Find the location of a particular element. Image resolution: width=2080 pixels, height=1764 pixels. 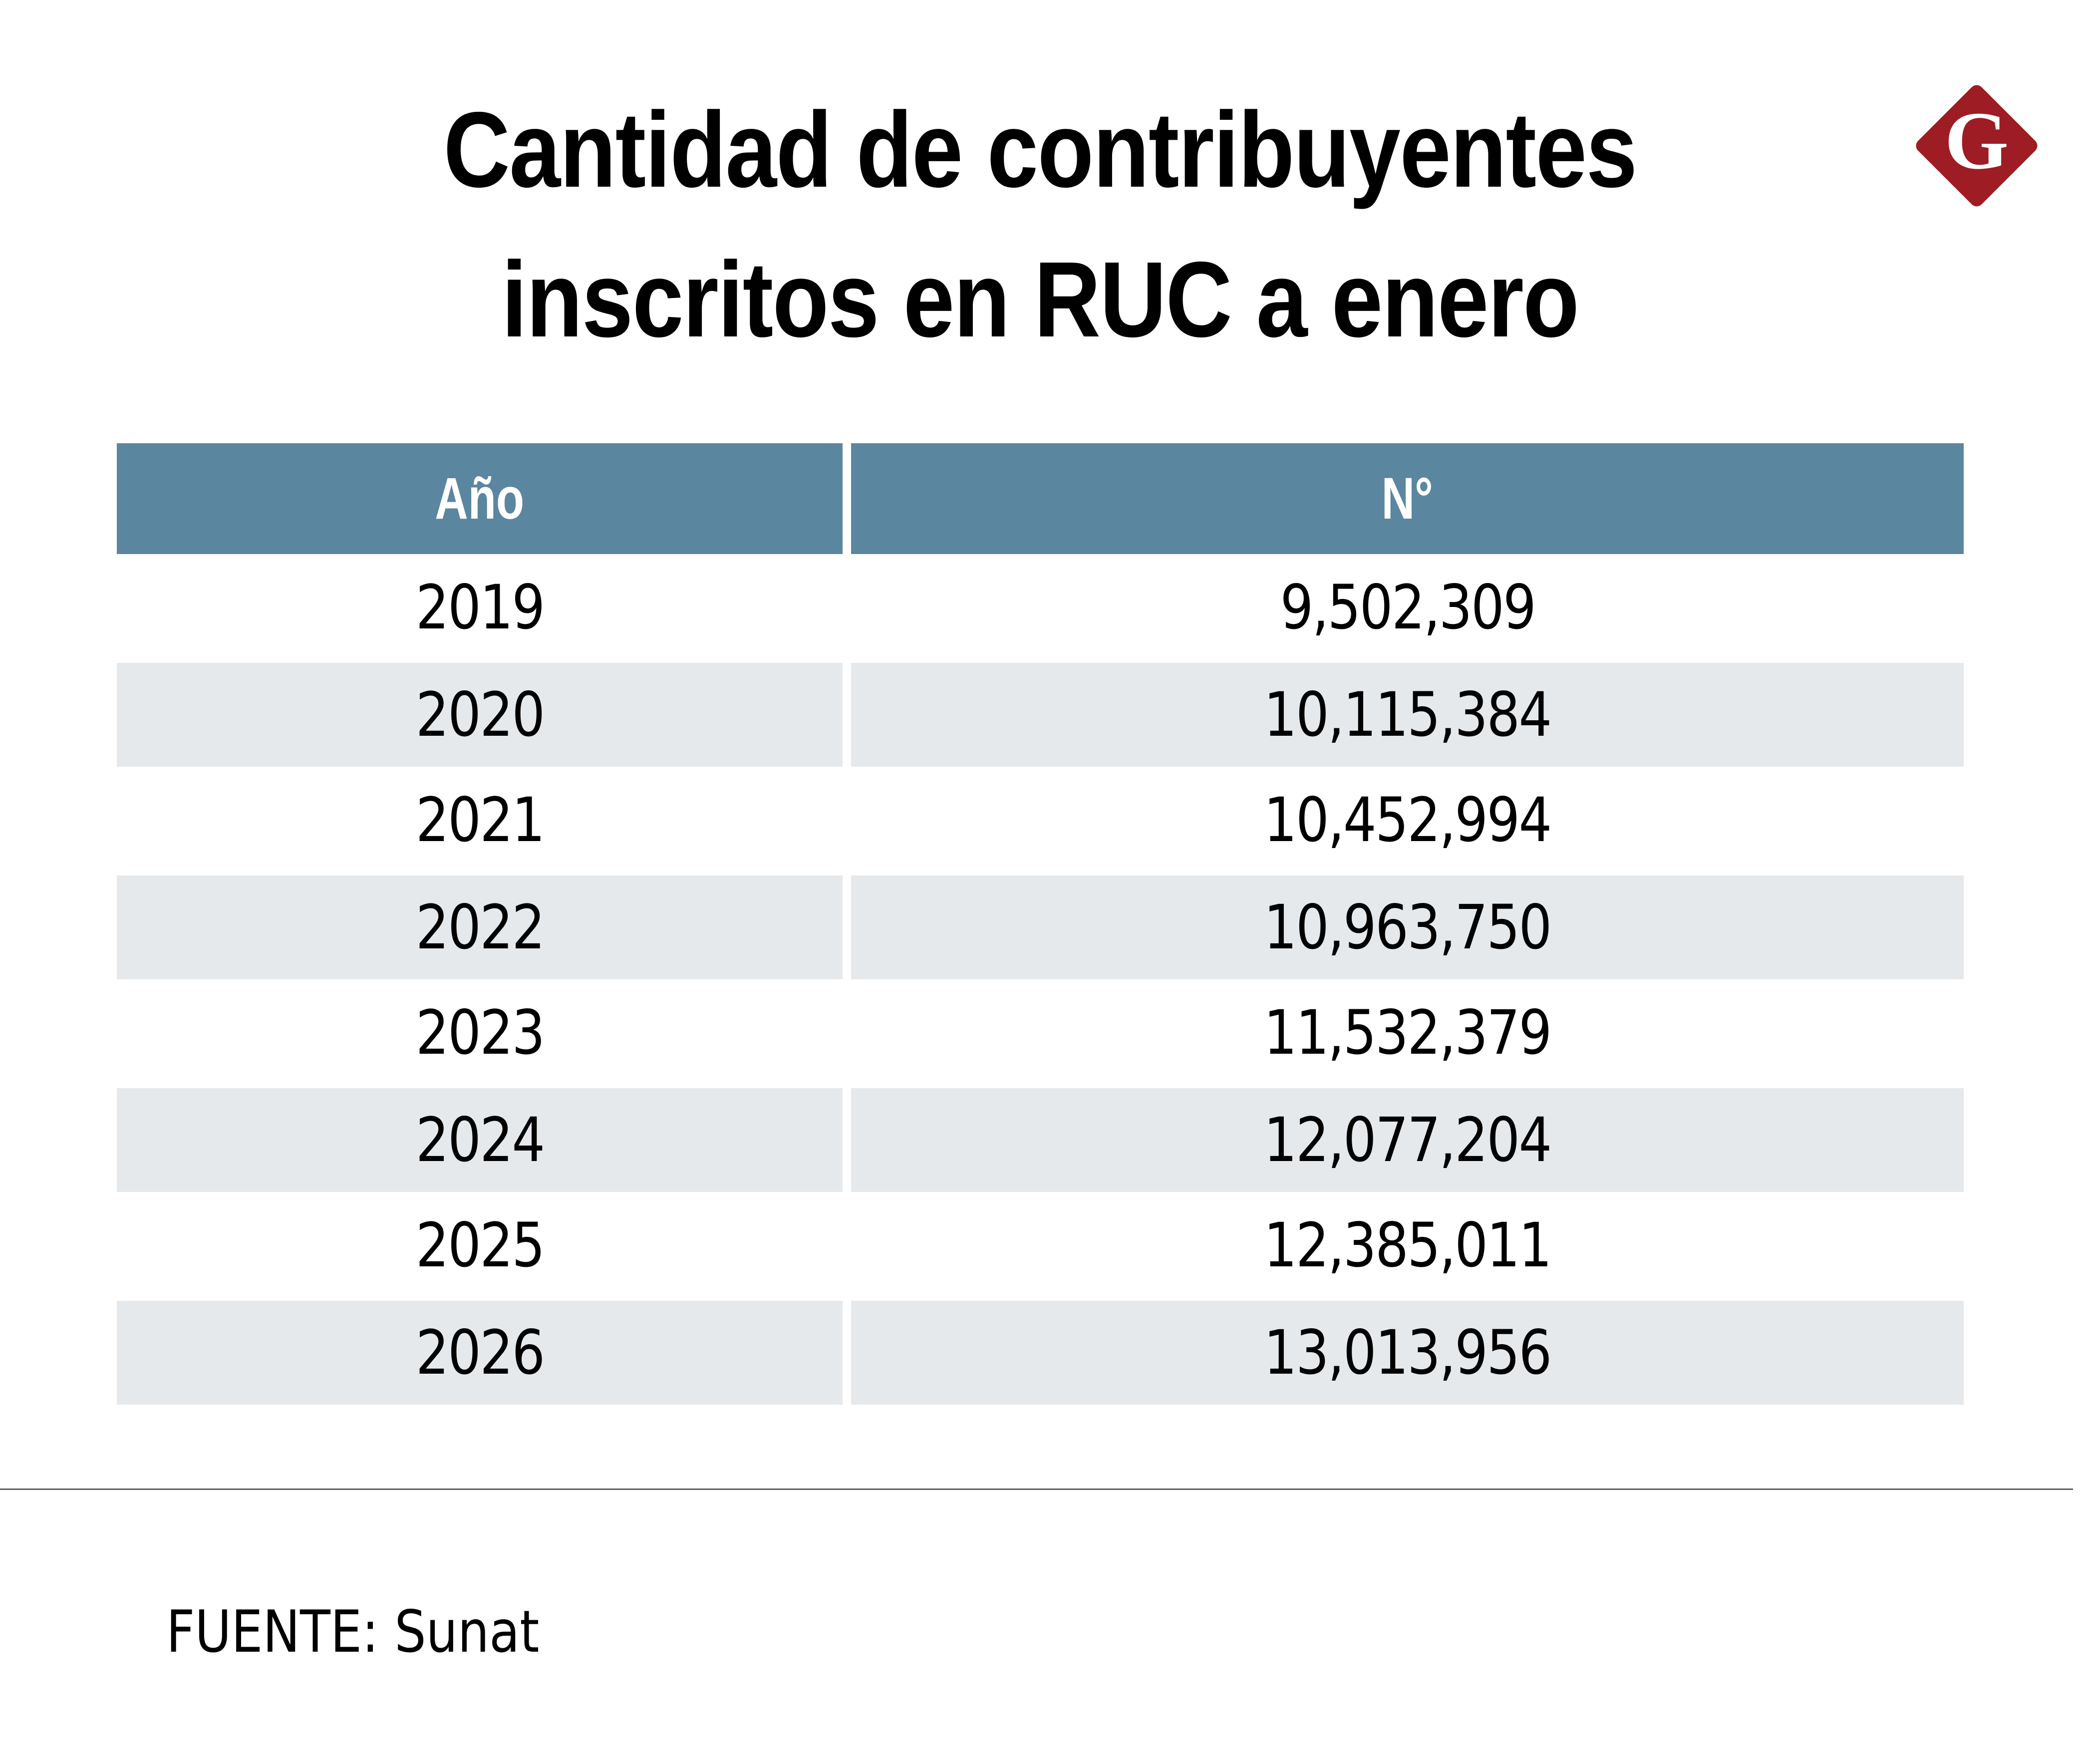

count-cell: 12,385,011 is located at coordinates (1407, 1245).